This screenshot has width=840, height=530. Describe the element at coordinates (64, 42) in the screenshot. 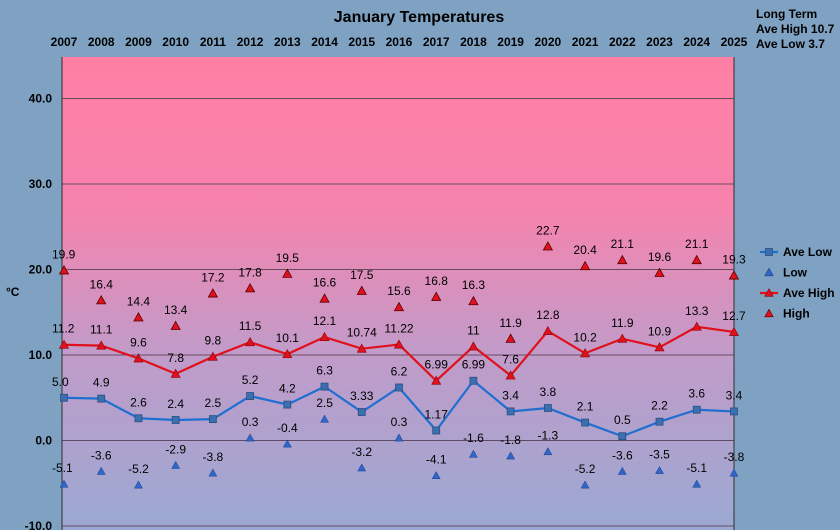

I see `year-label: 2007` at that location.